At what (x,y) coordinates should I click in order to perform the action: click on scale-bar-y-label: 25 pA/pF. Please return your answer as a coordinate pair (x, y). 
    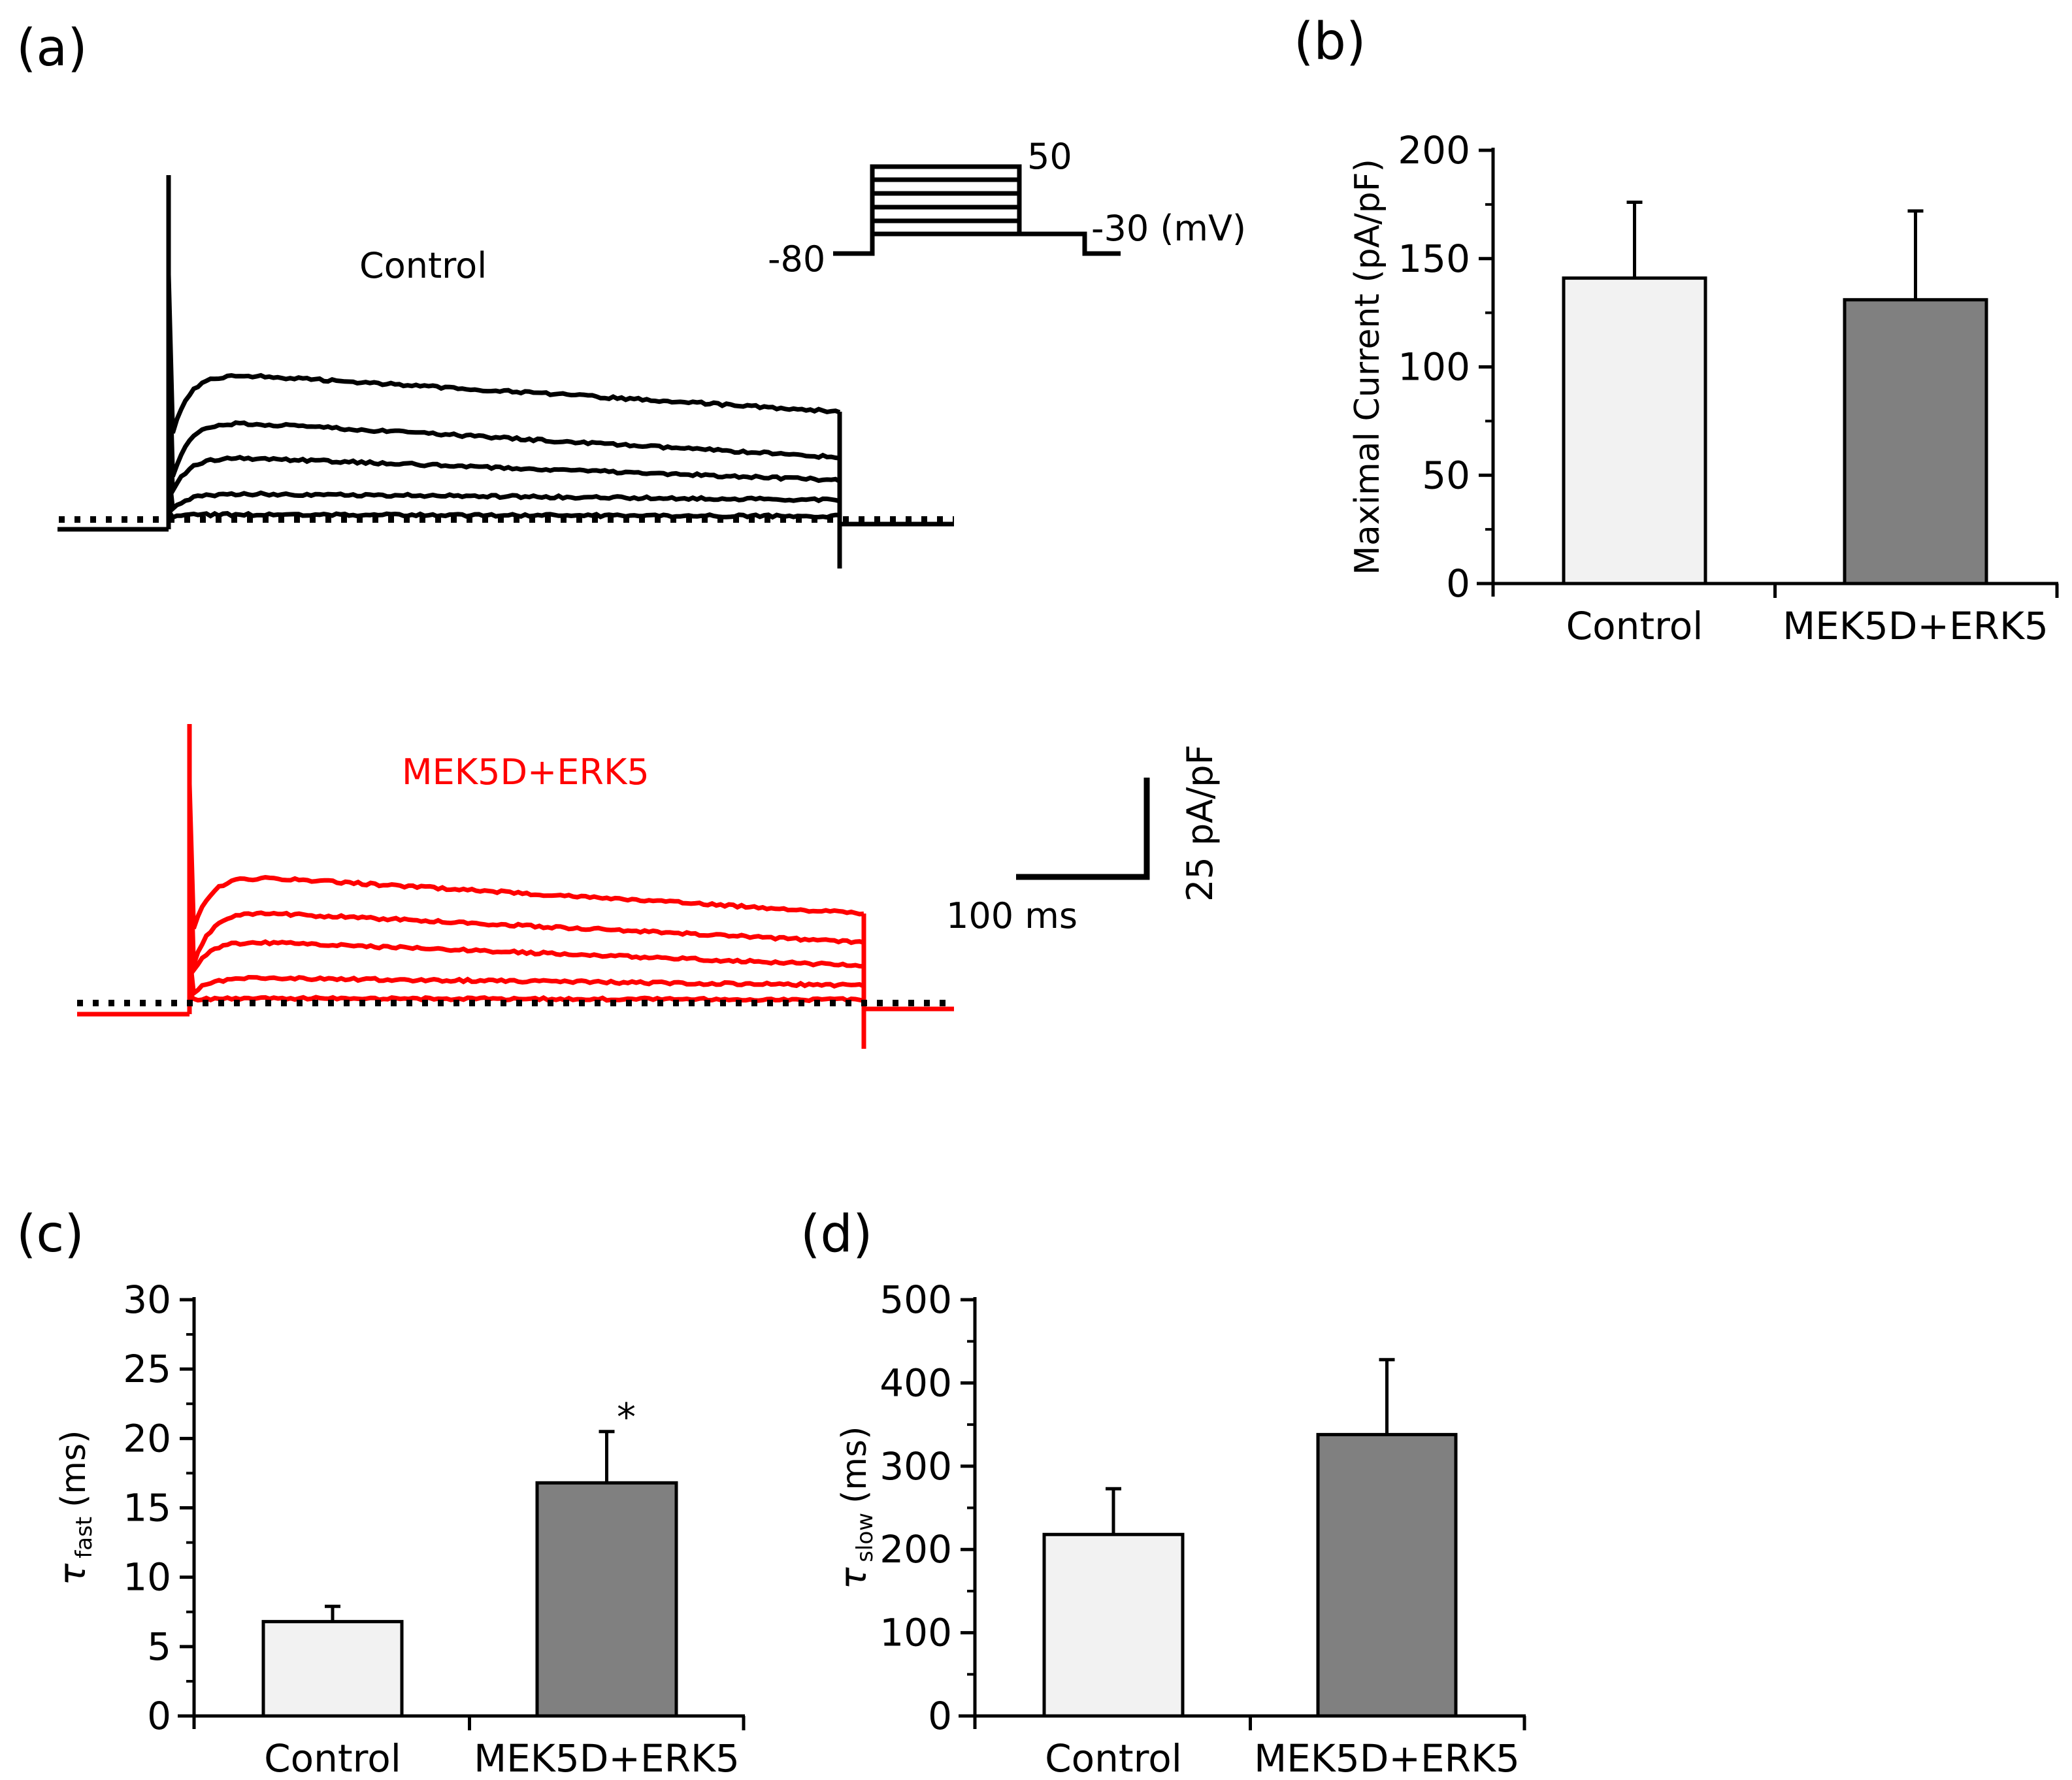
    Looking at the image, I should click on (1200, 823).